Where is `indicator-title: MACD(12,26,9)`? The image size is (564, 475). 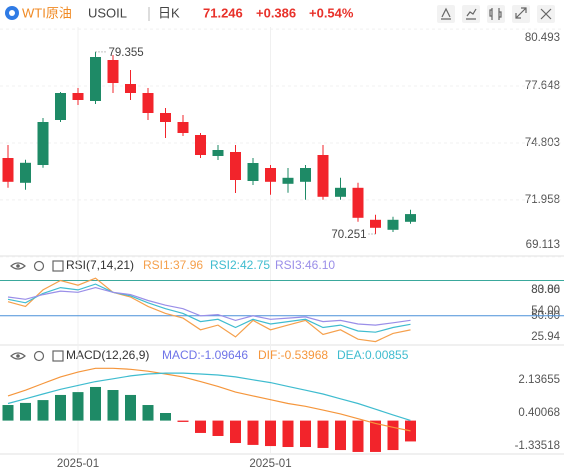 indicator-title: MACD(12,26,9) is located at coordinates (107, 355).